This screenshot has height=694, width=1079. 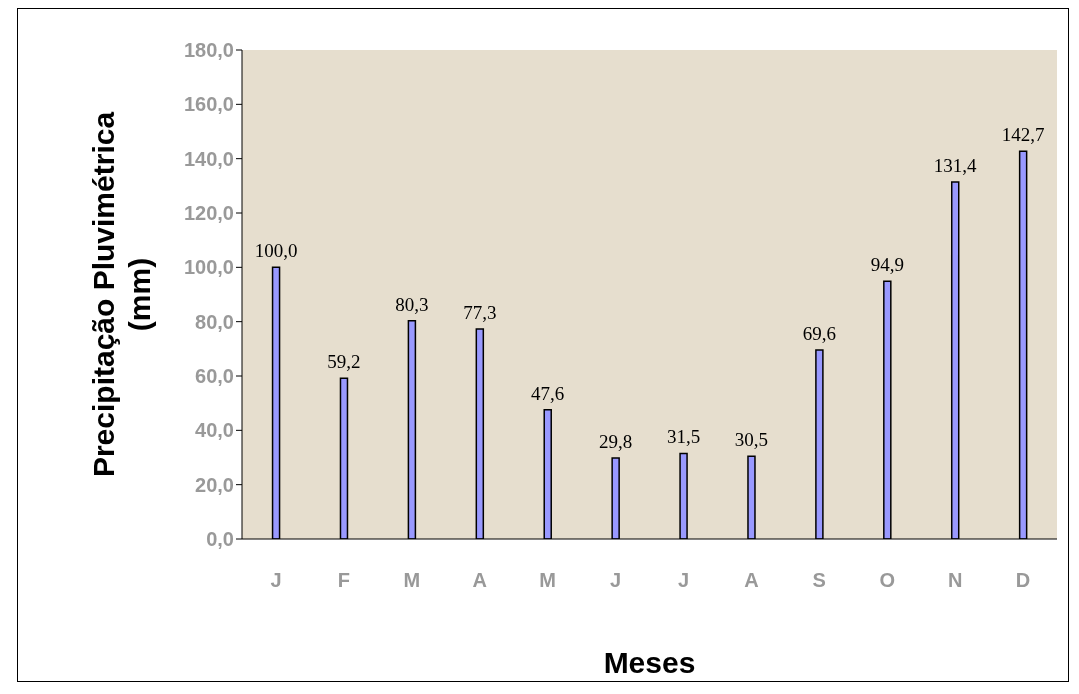 What do you see at coordinates (208, 267) in the screenshot?
I see `y-tick-label: 100,0` at bounding box center [208, 267].